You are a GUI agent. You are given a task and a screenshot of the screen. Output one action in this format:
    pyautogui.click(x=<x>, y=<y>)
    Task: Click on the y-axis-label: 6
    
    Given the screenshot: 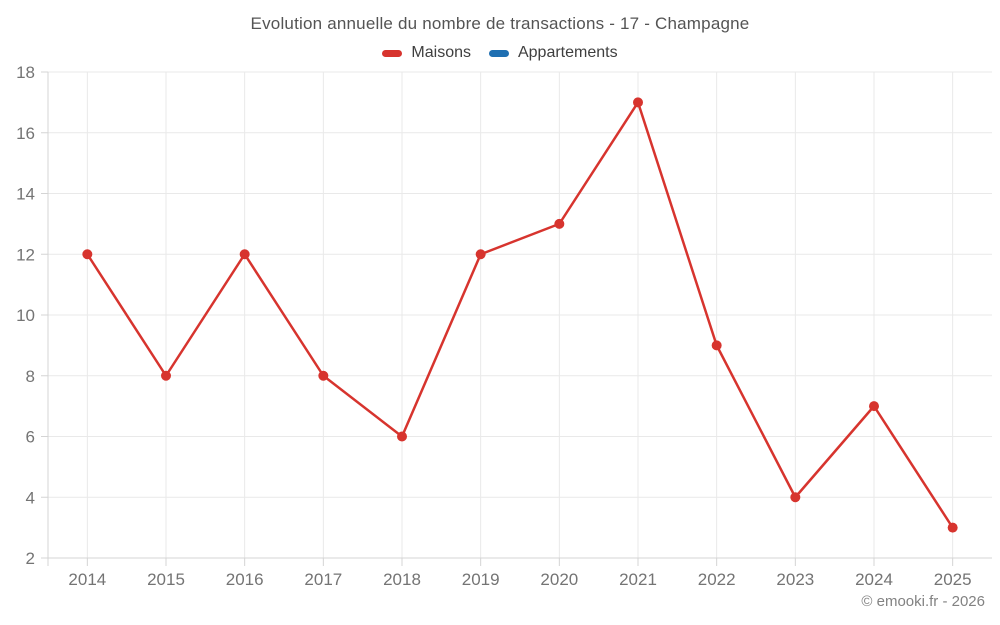 What is the action you would take?
    pyautogui.click(x=30, y=437)
    